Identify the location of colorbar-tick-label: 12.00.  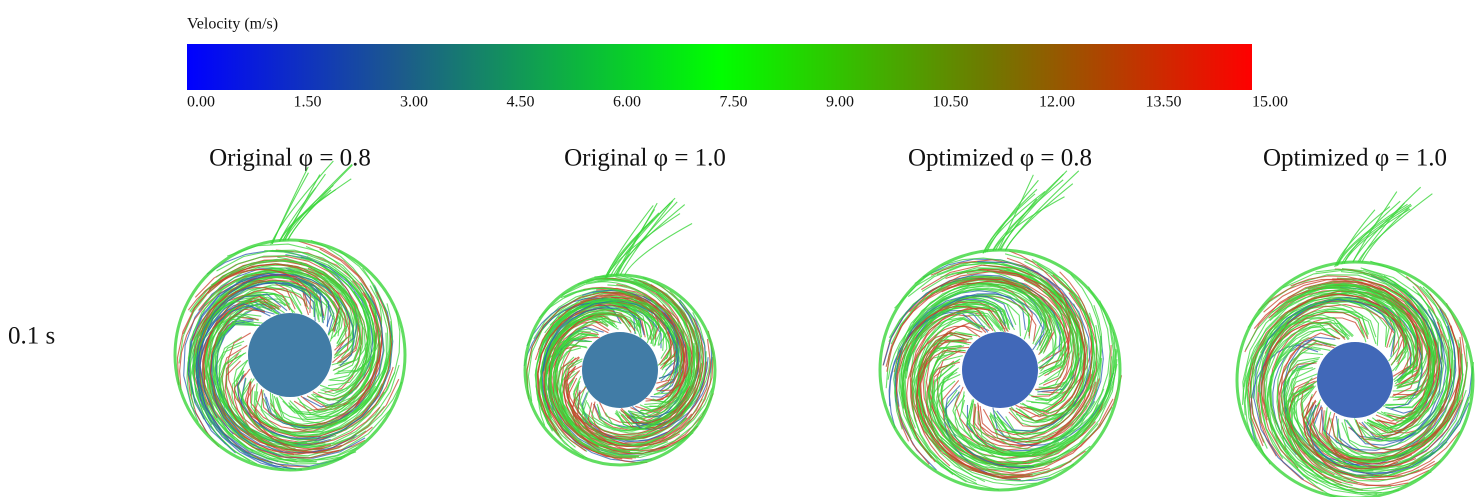
(1057, 102).